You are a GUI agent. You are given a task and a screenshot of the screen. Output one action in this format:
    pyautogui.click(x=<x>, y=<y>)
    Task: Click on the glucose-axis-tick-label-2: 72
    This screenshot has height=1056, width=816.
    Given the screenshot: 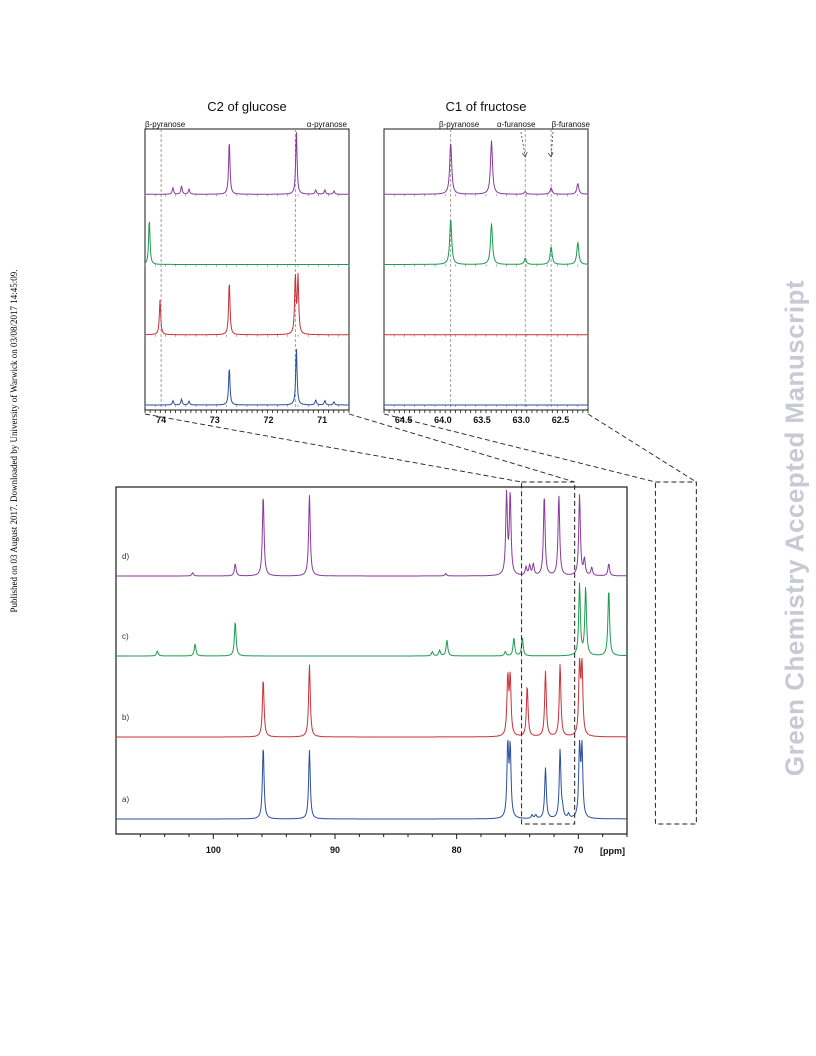 What is the action you would take?
    pyautogui.click(x=268, y=420)
    